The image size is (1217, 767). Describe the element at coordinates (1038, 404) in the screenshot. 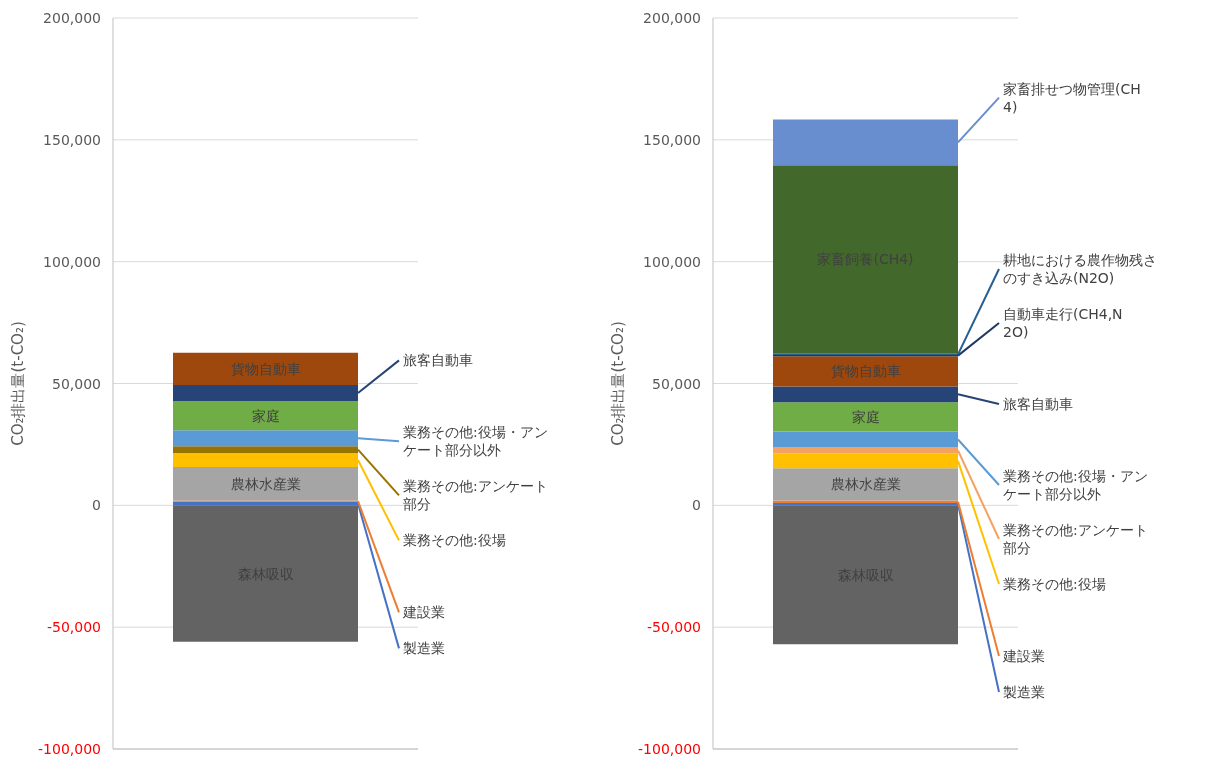

I see `legend-label: 旅客自動車` at that location.